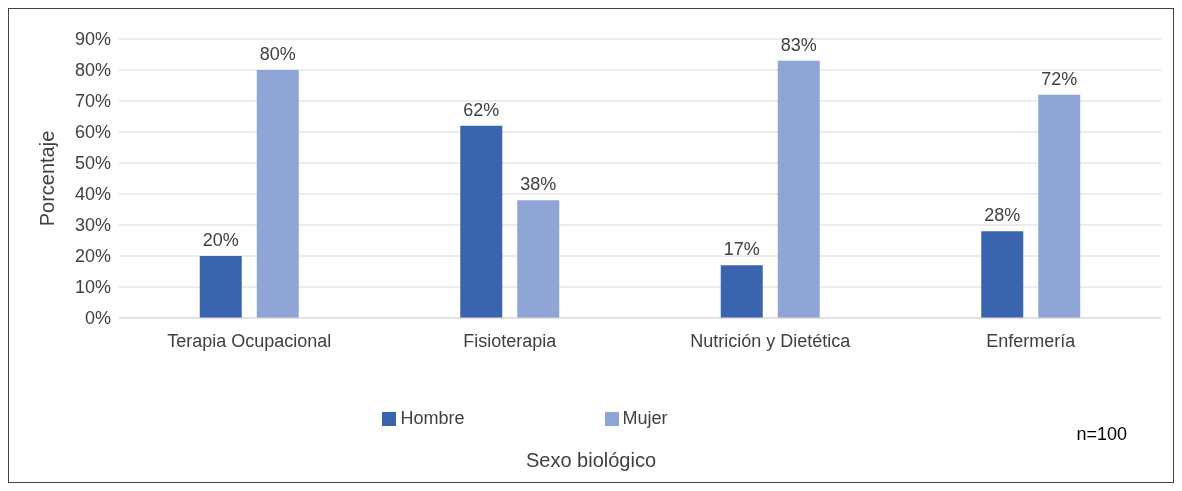  Describe the element at coordinates (645, 418) in the screenshot. I see `legend-label: Mujer` at that location.